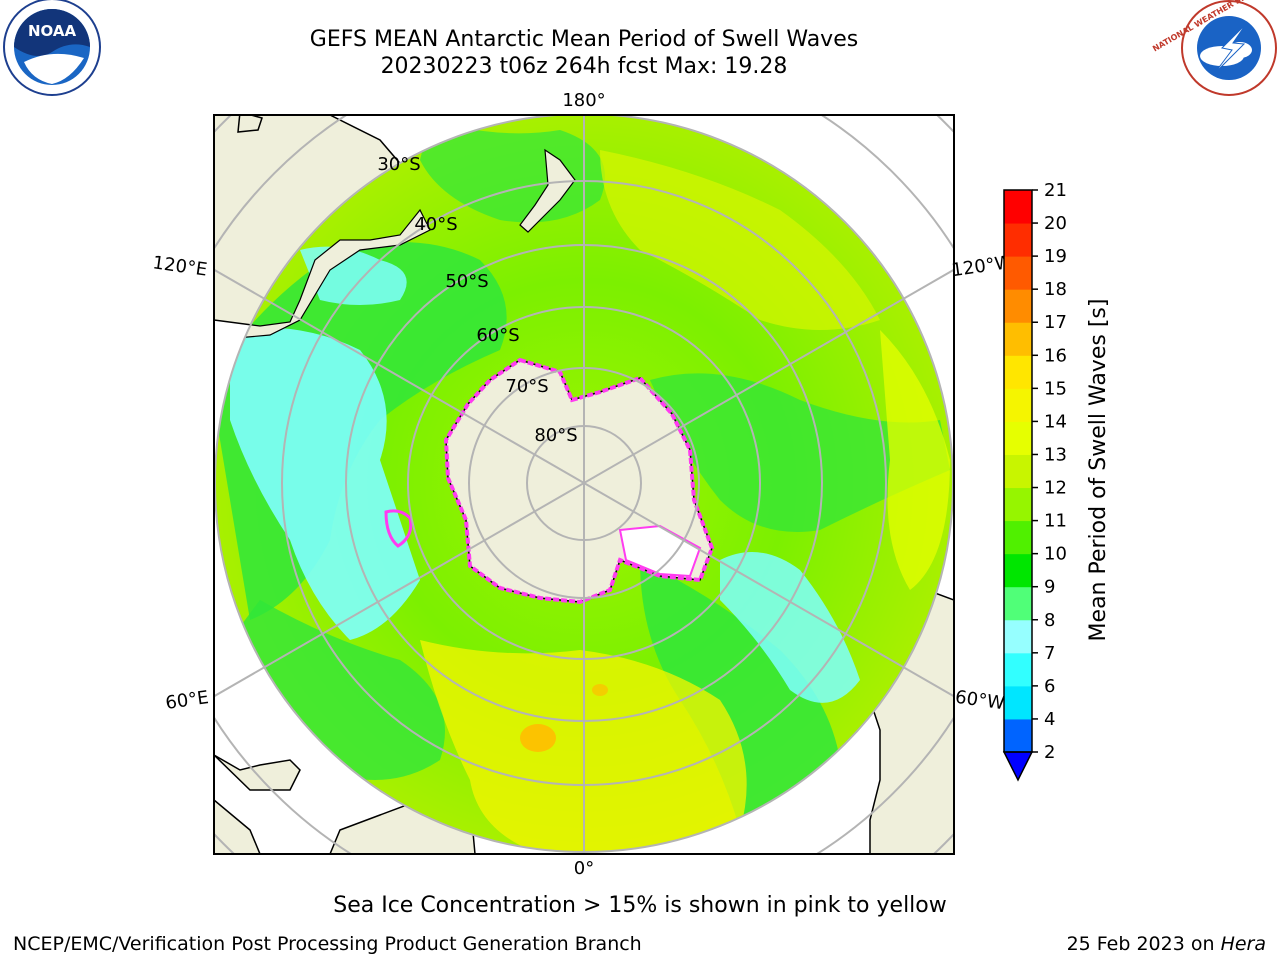 The image size is (1280, 960). Describe the element at coordinates (435, 224) in the screenshot. I see `lat-label-40s: 40°S` at that location.